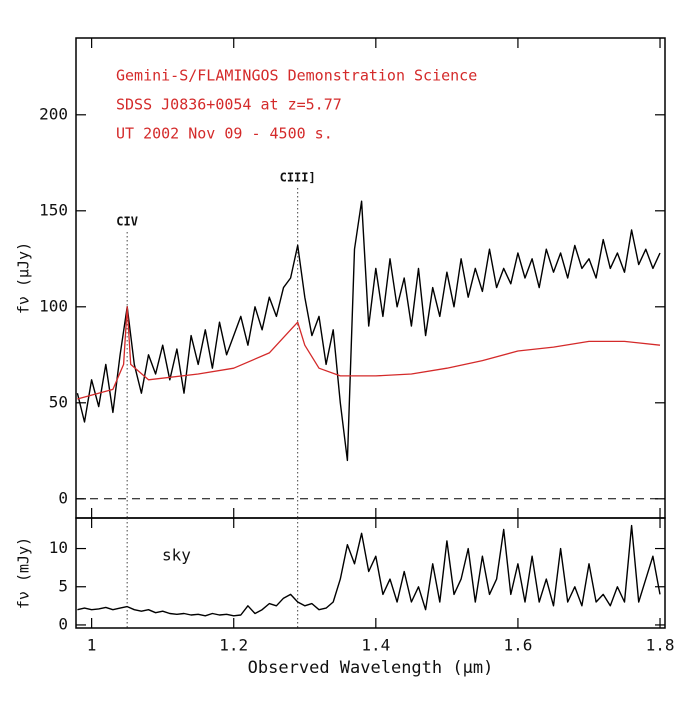  I want to click on line-label: CIII], so click(298, 178).